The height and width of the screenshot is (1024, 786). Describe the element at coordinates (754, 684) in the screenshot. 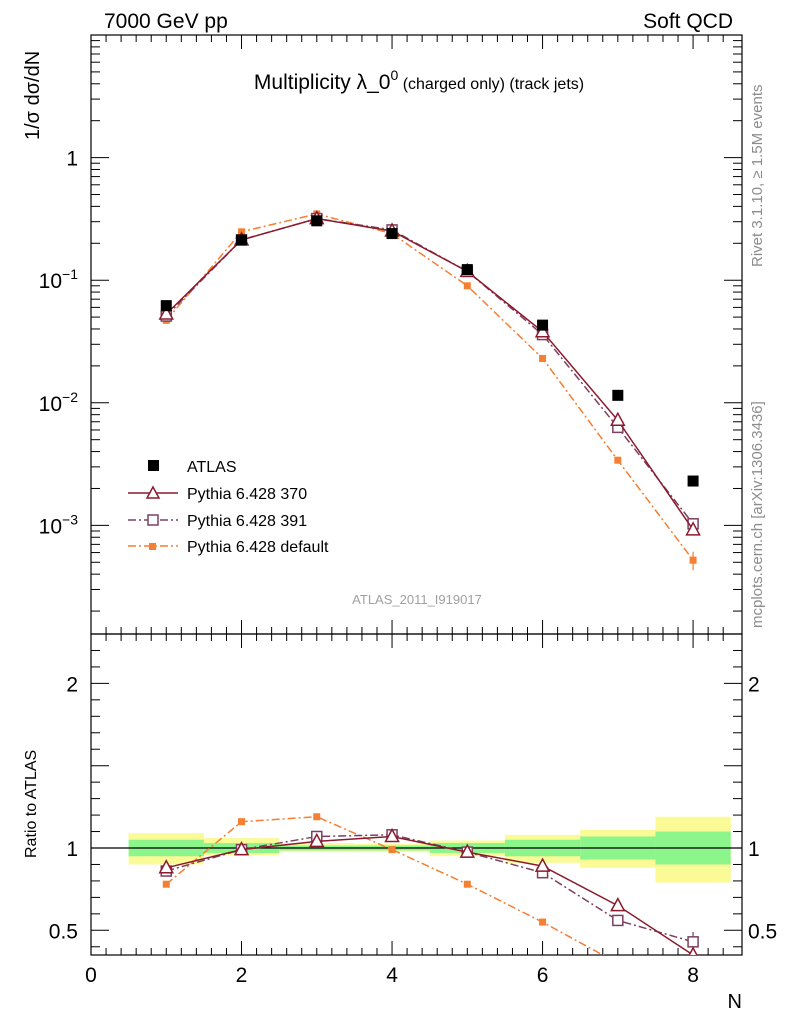

I see `y-tick-label-right: 2` at that location.